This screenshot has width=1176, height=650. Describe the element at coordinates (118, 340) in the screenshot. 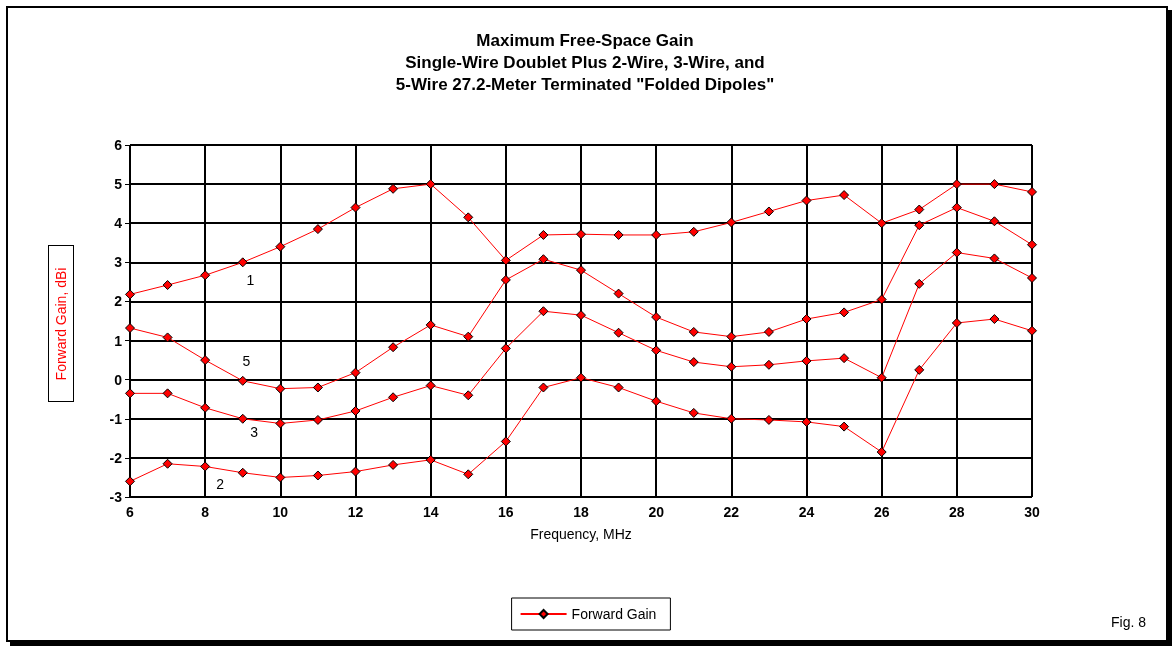

I see `y-tick-label: 1` at that location.